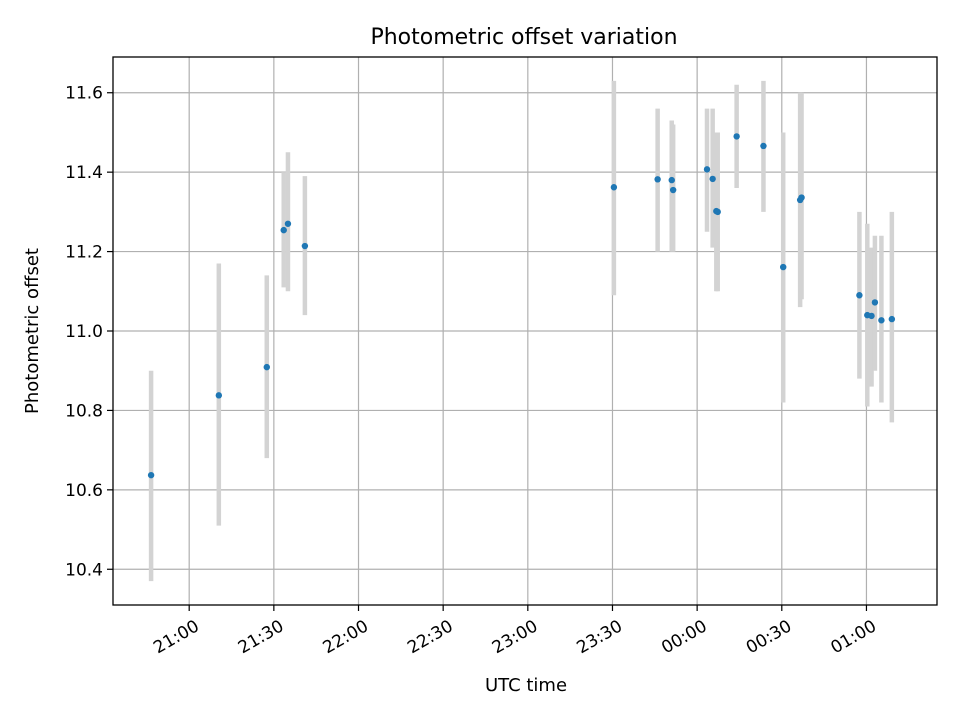  Describe the element at coordinates (84, 411) in the screenshot. I see `y-tick-label: 10.8` at that location.